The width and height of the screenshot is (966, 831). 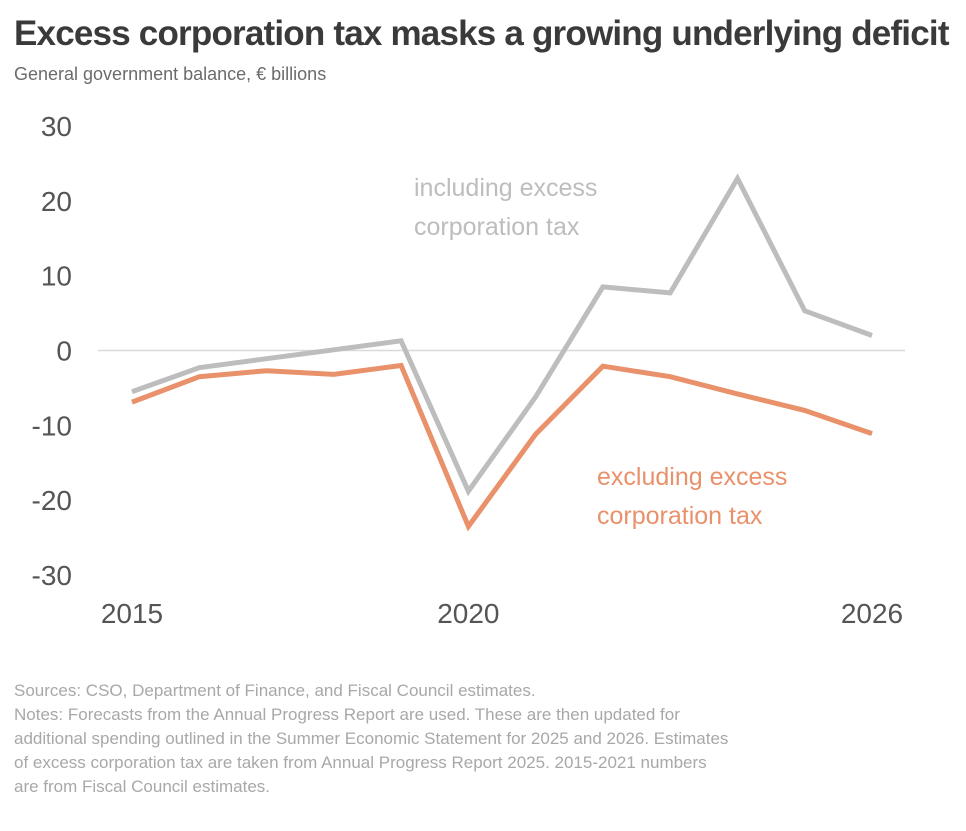 I want to click on y-tick-label: -30, so click(x=52, y=575).